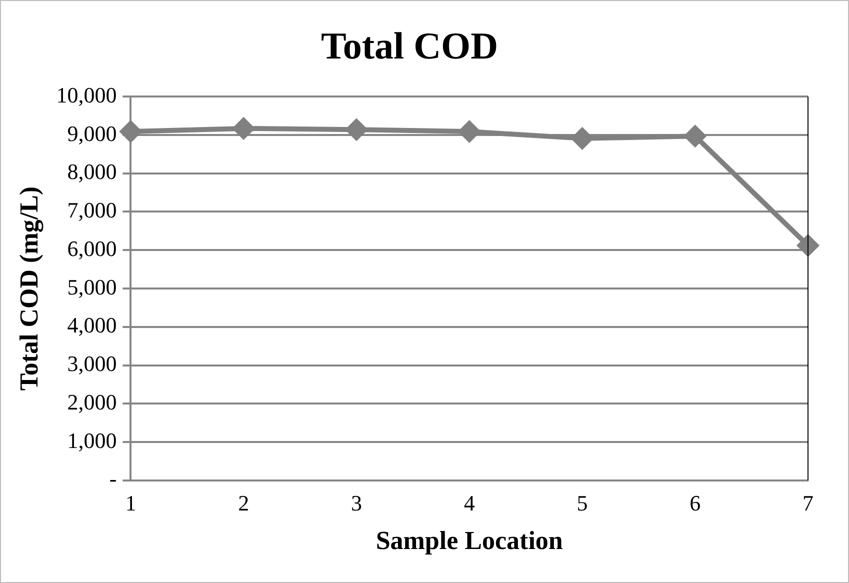 This screenshot has width=849, height=583. I want to click on y-tick-label: 10,000, so click(86, 95).